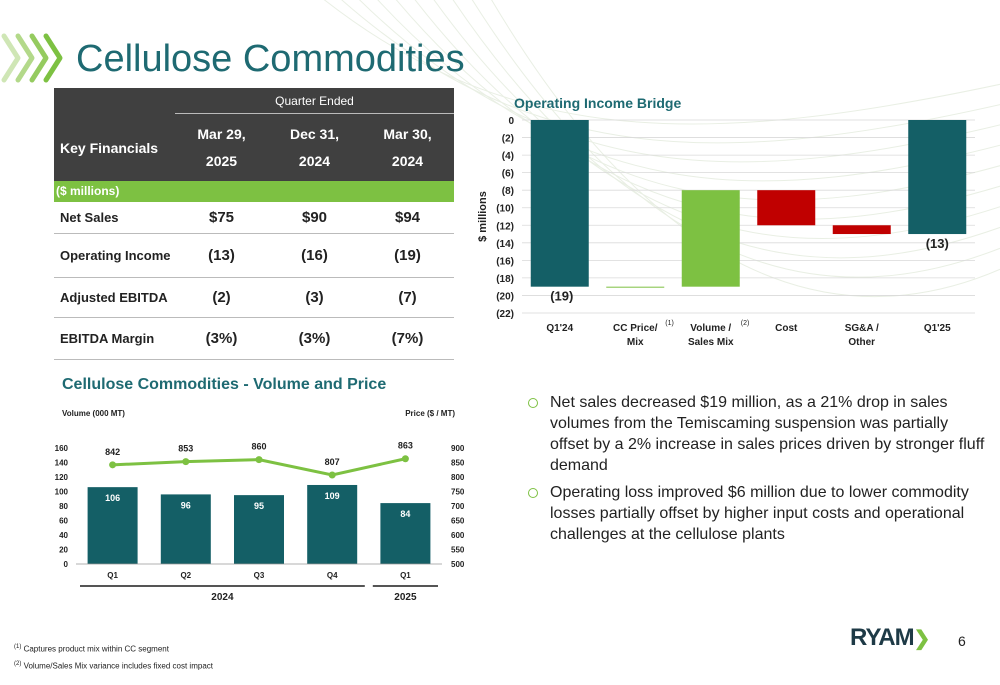 This screenshot has width=1000, height=685. I want to click on y-axis-label: $ millions, so click(483, 216).